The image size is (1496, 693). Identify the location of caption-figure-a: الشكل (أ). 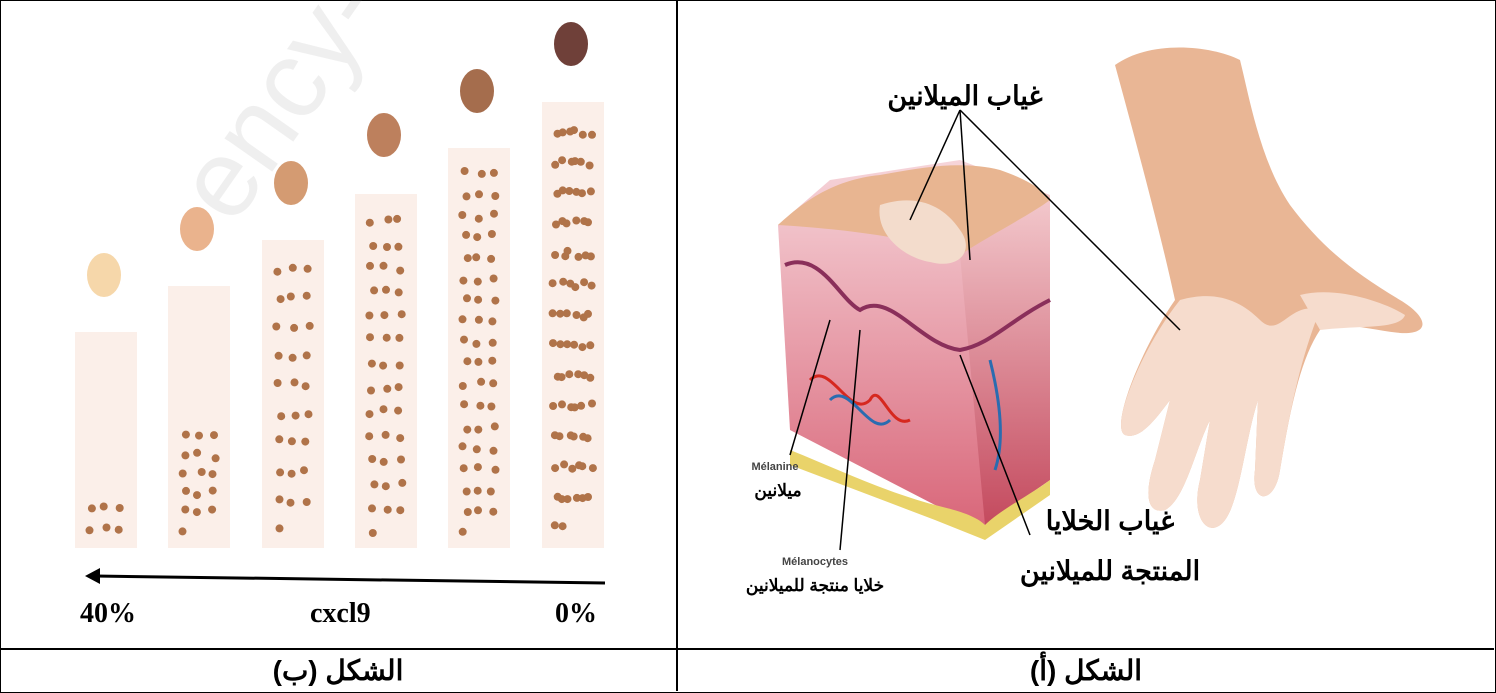
(1086, 670).